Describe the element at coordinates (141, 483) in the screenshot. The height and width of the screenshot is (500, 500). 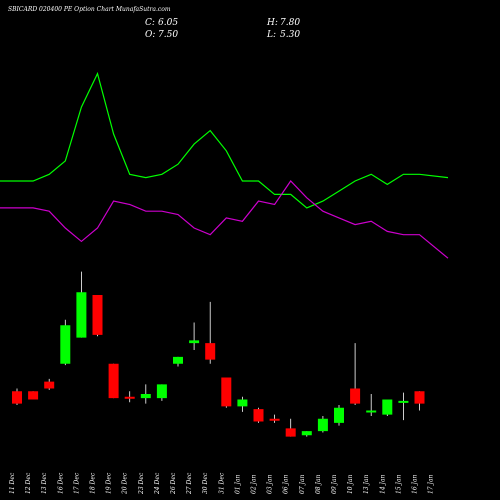
I see `x-tick-label: 23 Dec` at that location.